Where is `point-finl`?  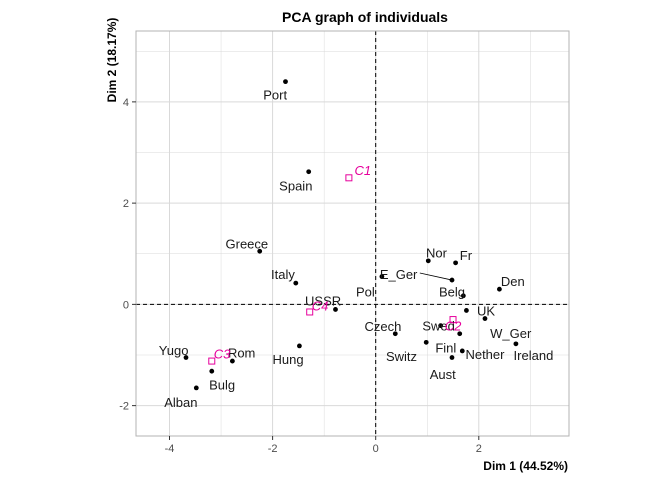
point-finl is located at coordinates (460, 334).